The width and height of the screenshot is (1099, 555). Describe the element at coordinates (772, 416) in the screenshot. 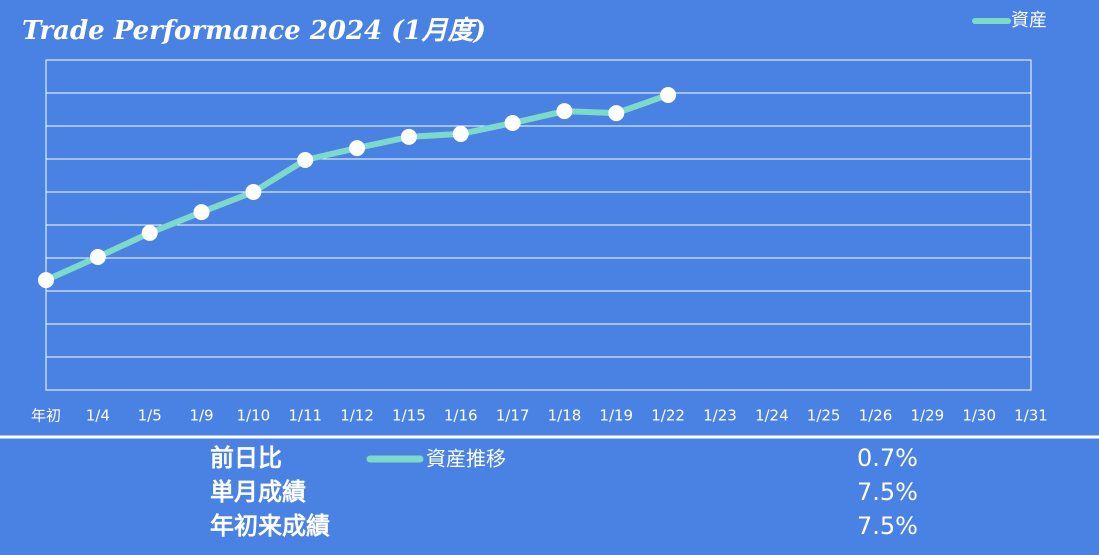

I see `x-tick-label: 1/24` at that location.